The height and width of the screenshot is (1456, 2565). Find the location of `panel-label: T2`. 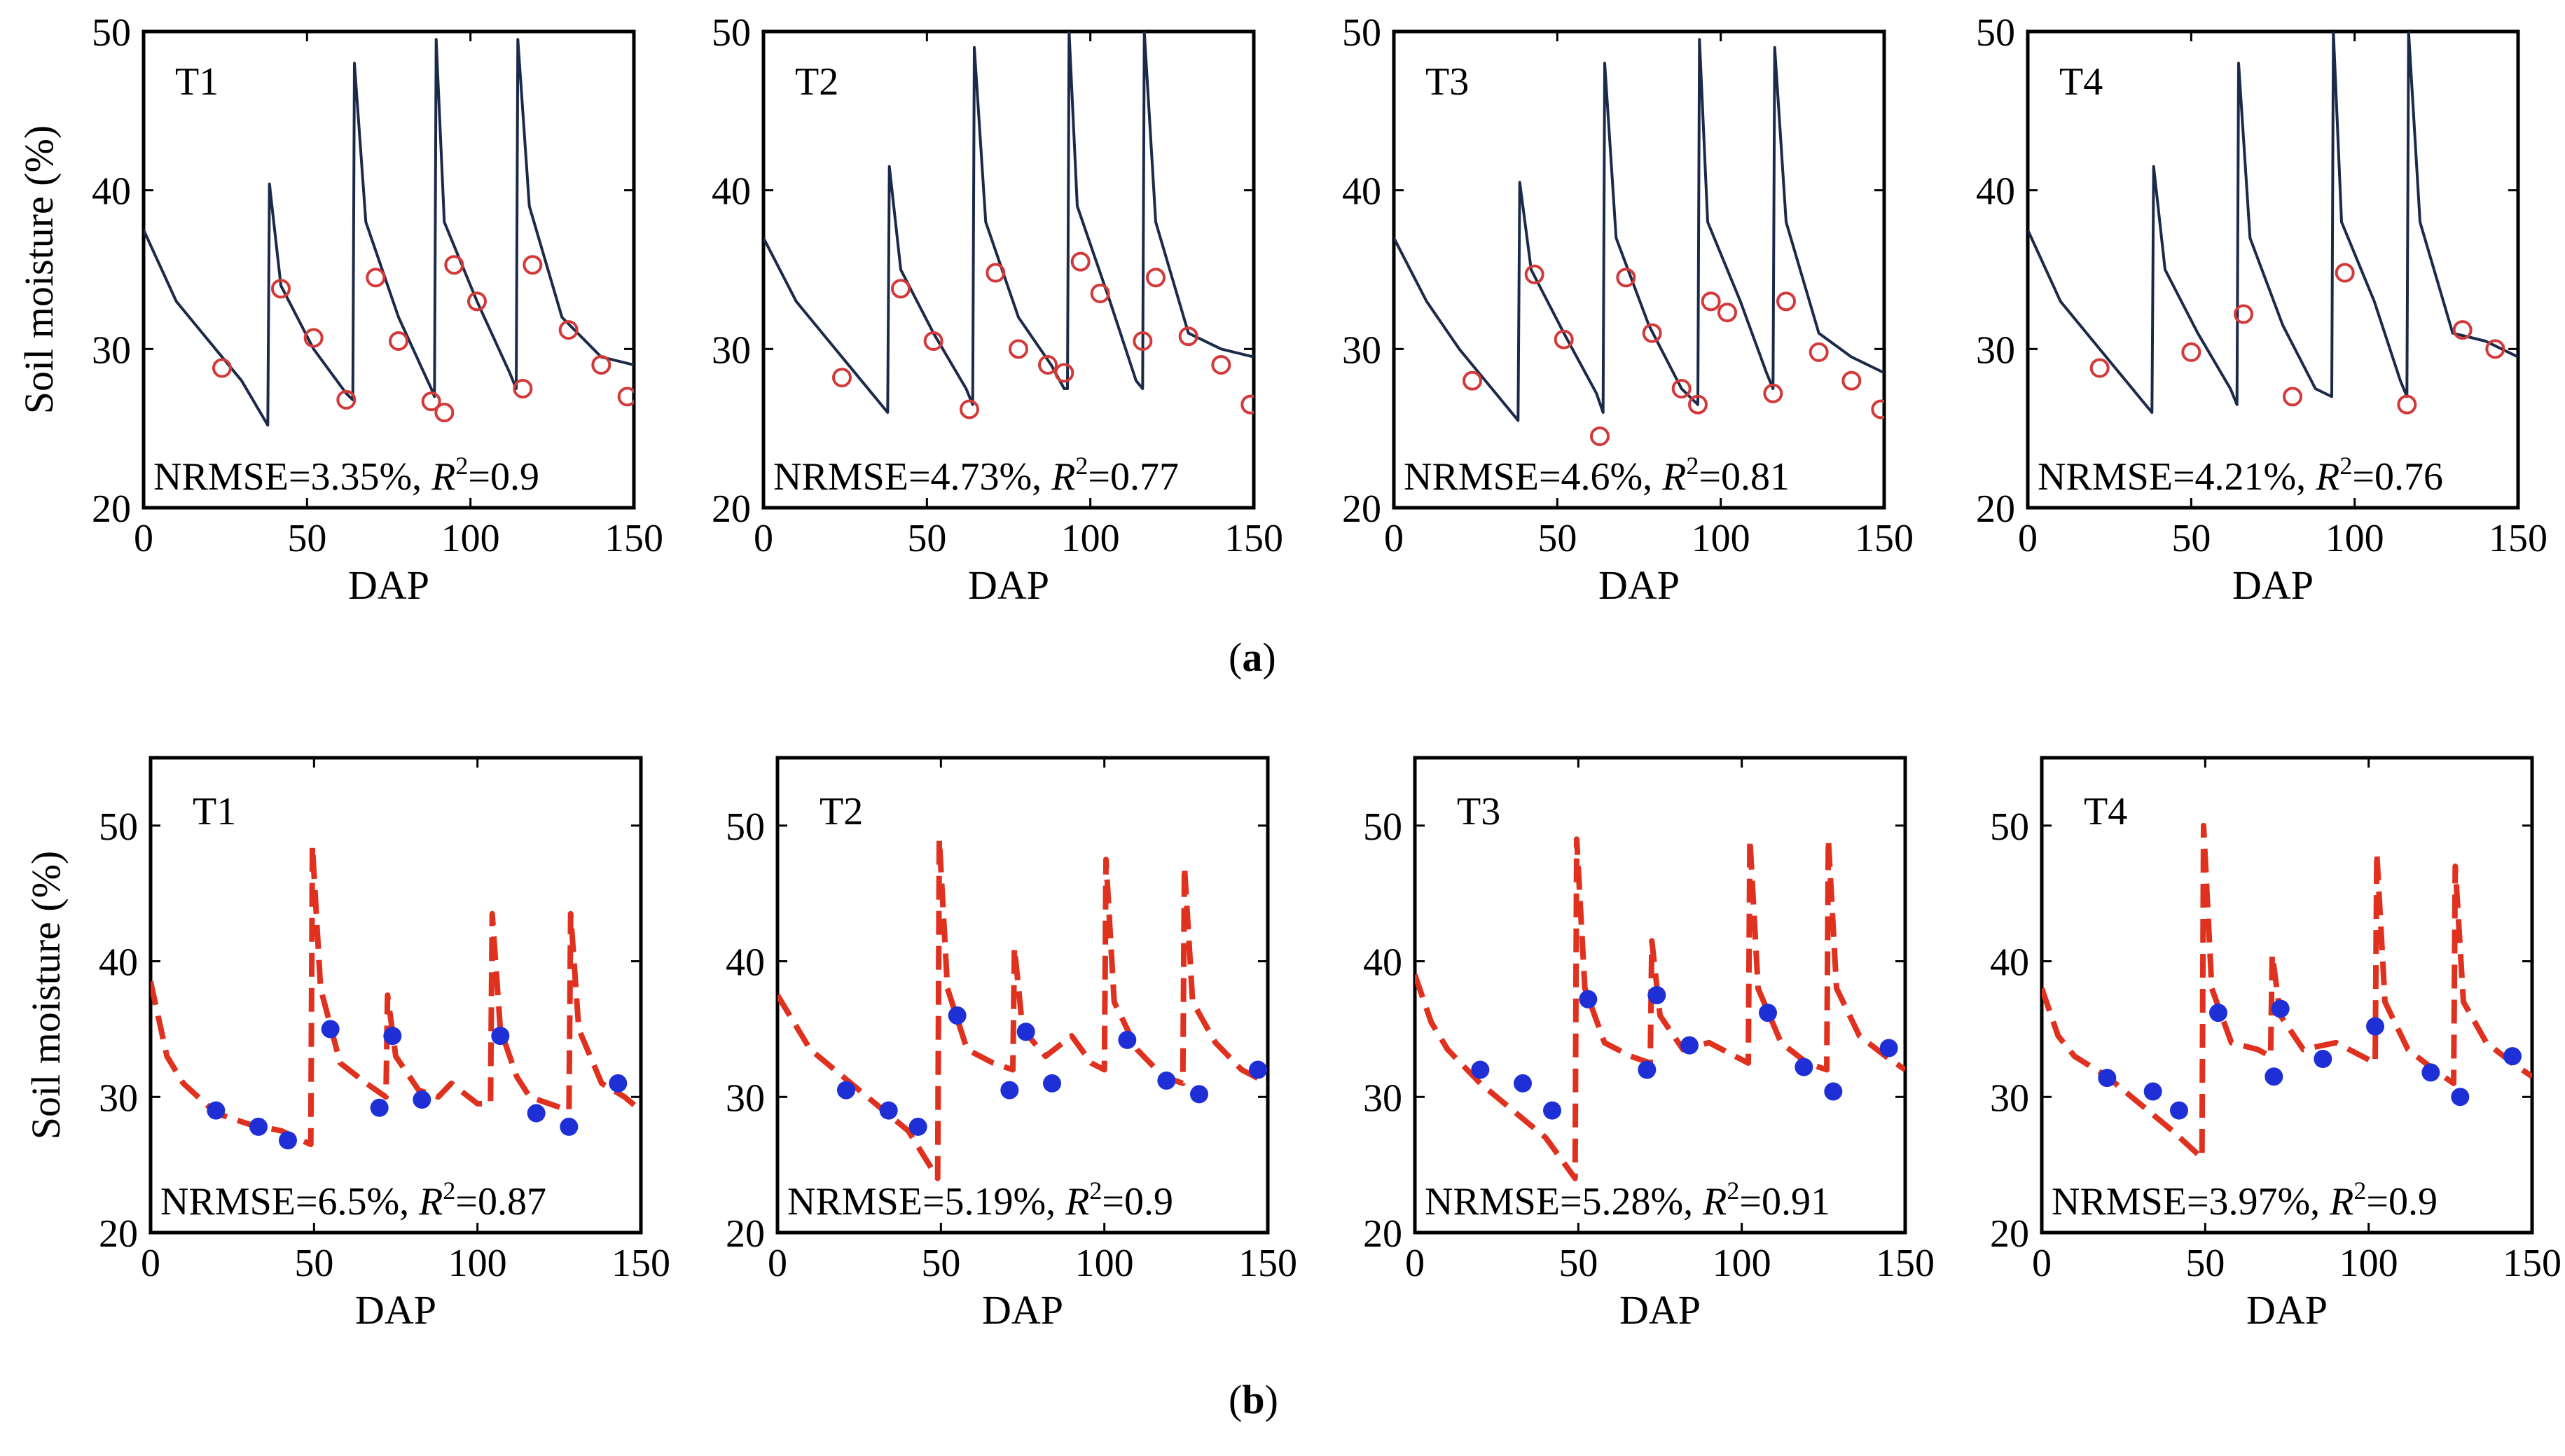

panel-label: T2 is located at coordinates (816, 82).